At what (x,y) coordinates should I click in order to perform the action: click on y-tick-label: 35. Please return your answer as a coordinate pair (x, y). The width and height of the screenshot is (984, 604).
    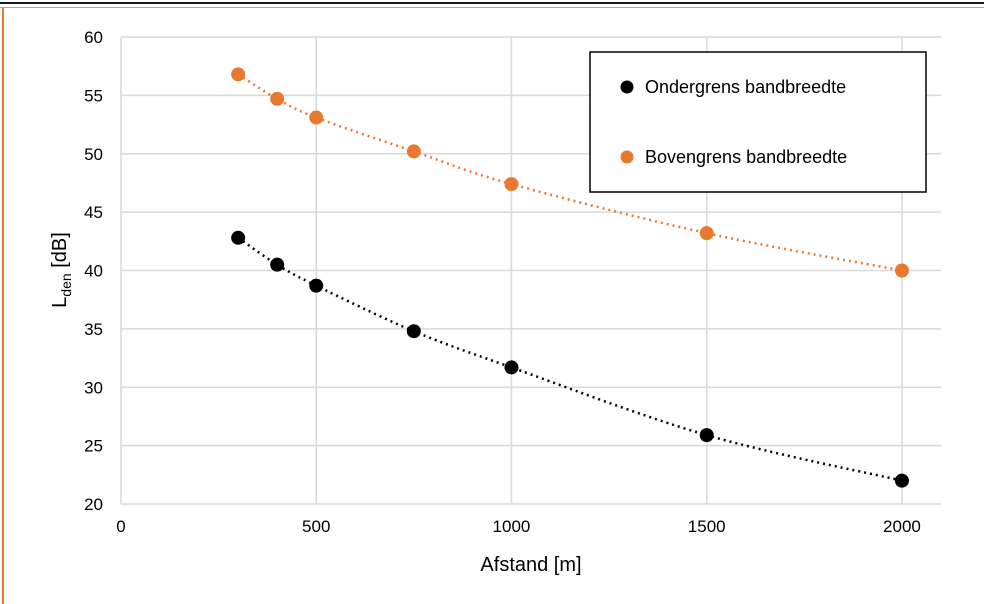
    Looking at the image, I should click on (93, 329).